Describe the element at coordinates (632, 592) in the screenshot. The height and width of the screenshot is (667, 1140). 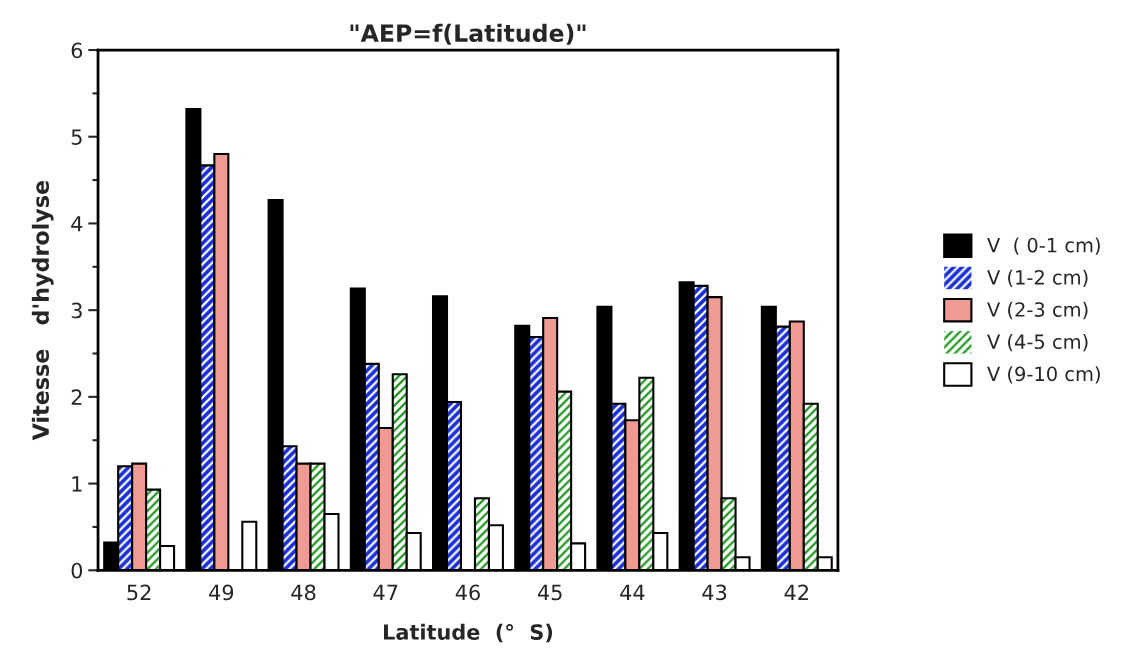
I see `x-tick-label: 44` at that location.